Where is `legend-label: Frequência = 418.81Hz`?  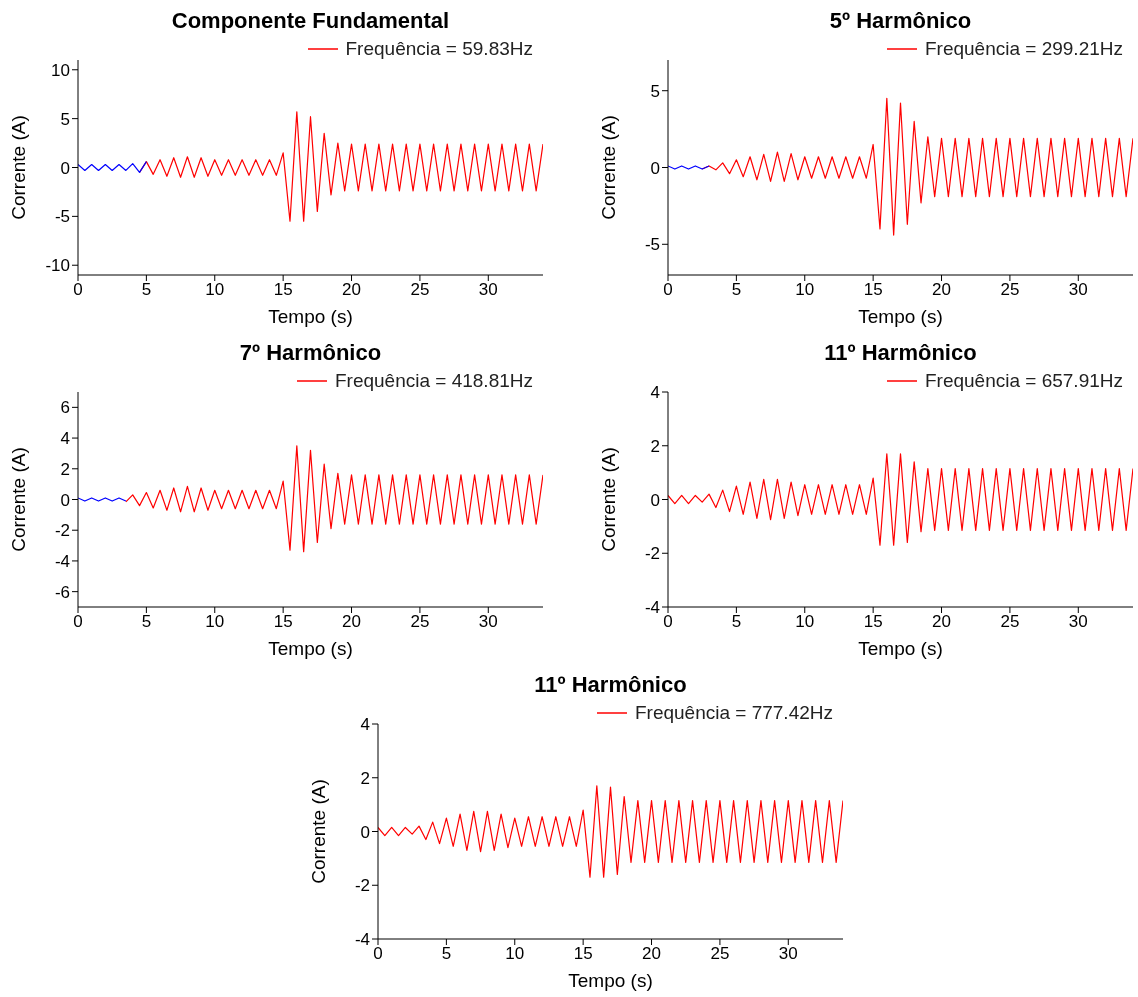
legend-label: Frequência = 418.81Hz is located at coordinates (433, 381).